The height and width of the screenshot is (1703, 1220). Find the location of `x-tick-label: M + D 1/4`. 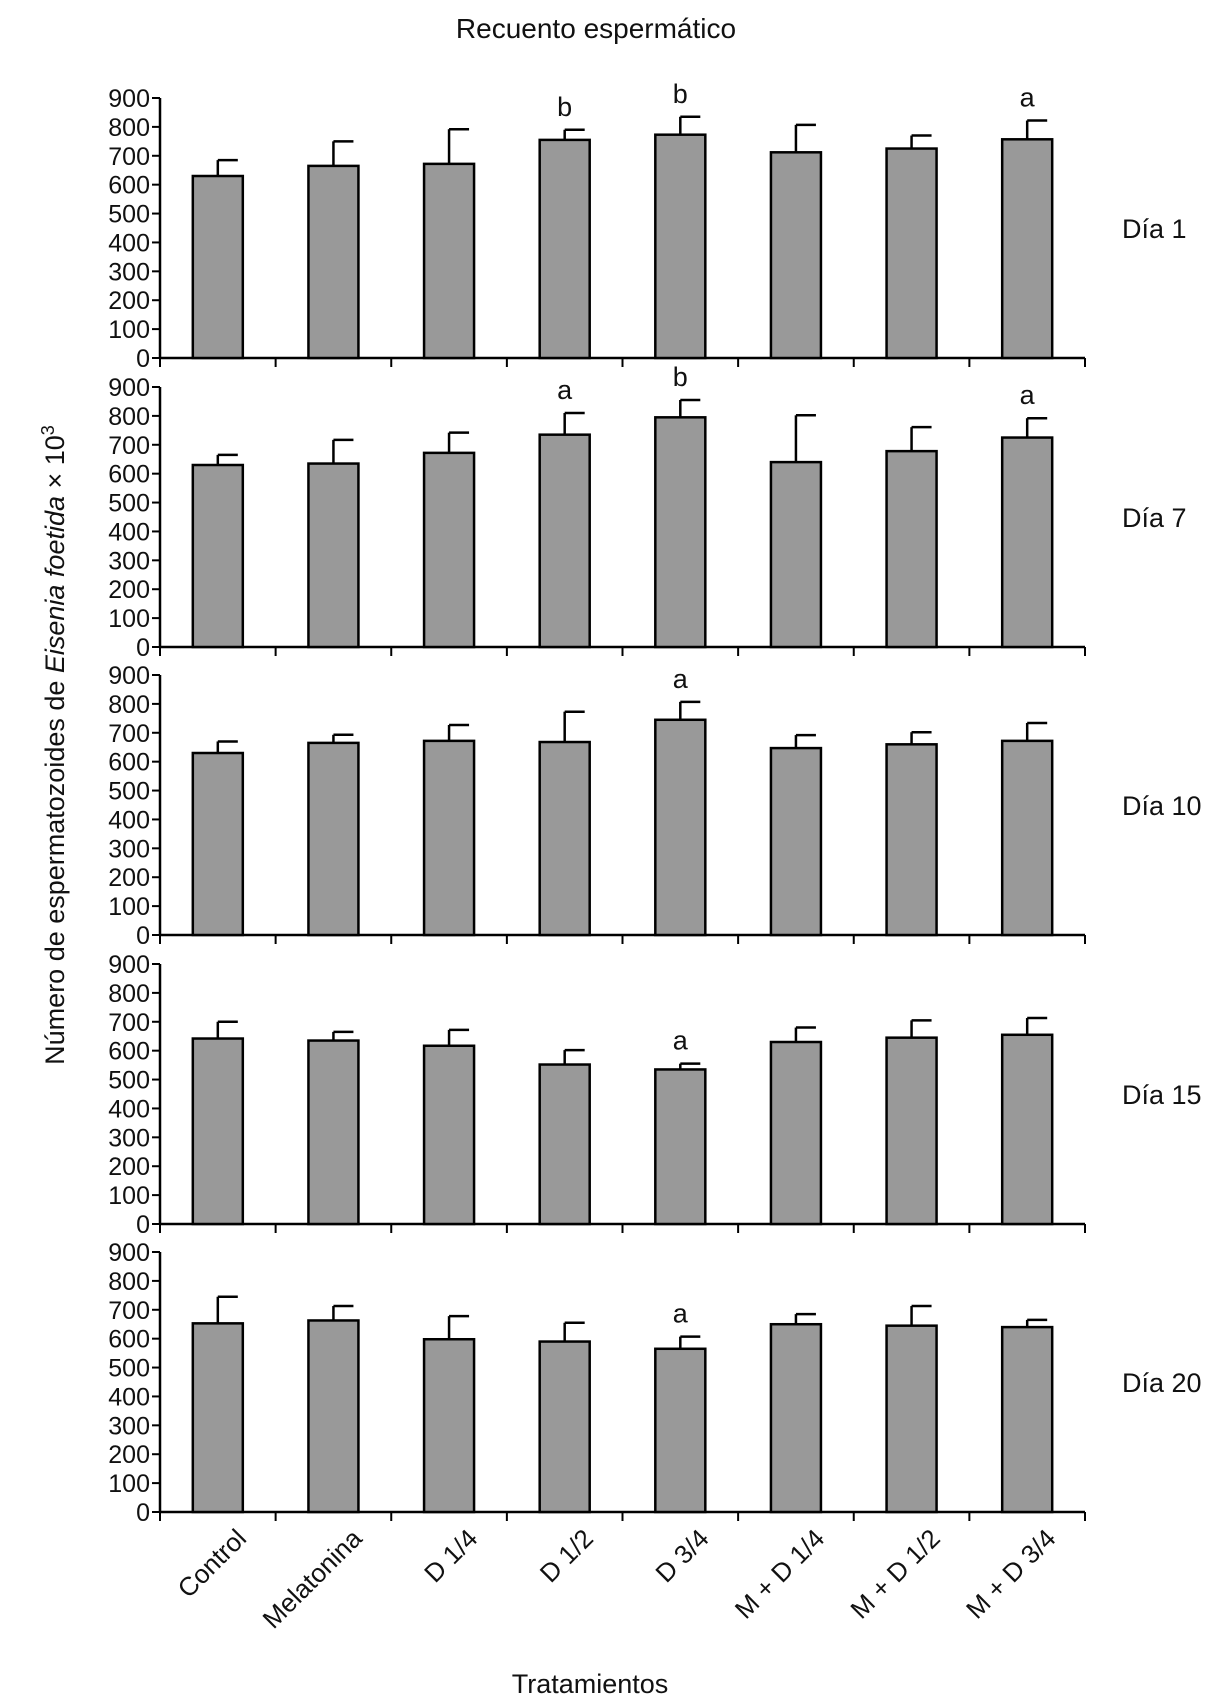

x-tick-label: M + D 1/4 is located at coordinates (779, 1573).